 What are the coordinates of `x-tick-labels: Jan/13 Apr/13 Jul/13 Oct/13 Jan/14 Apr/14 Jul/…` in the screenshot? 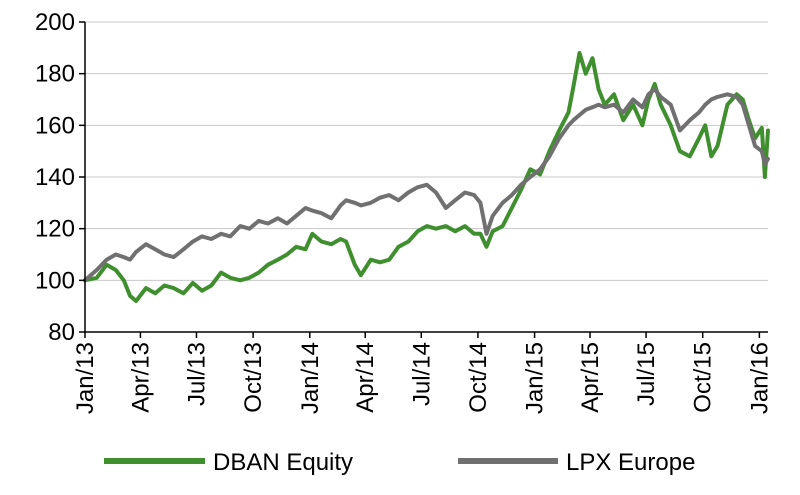 It's located at (422, 373).